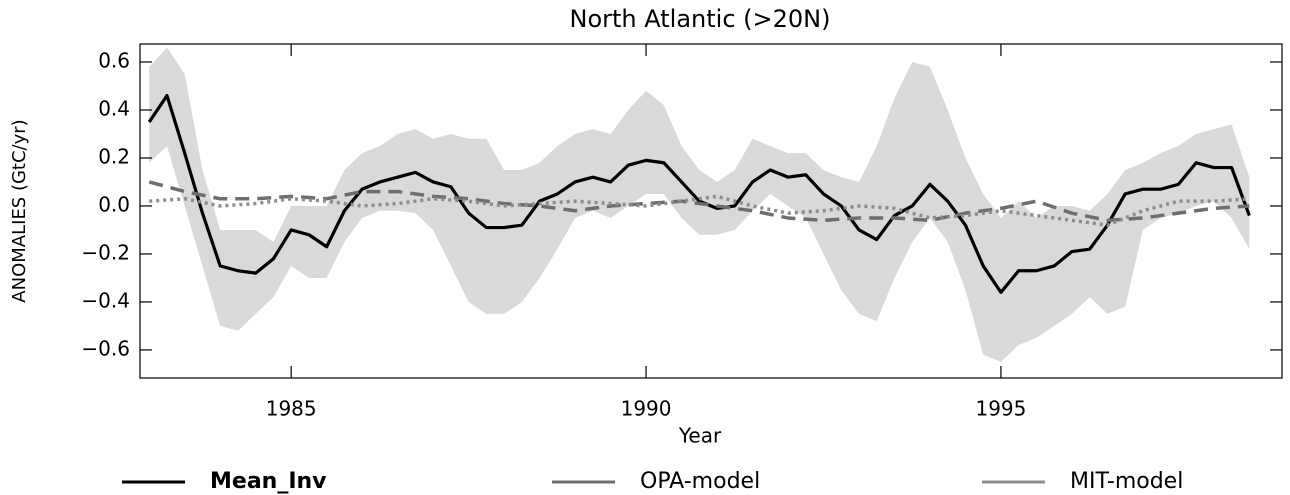 The height and width of the screenshot is (495, 1290). Describe the element at coordinates (105, 348) in the screenshot. I see `y-tick-label: −0.6` at that location.